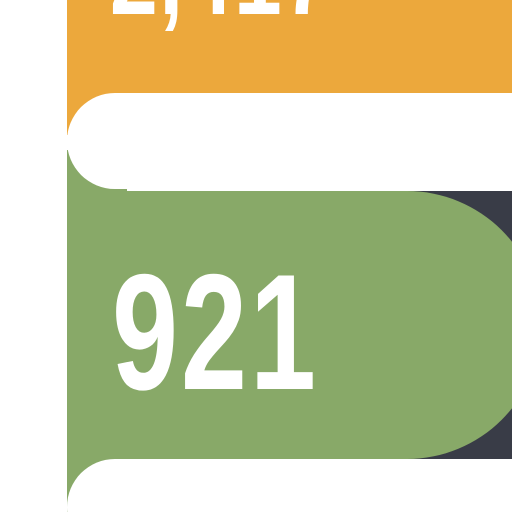  What do you see at coordinates (221, 16) in the screenshot?
I see `top-stat-value: 2,417` at bounding box center [221, 16].